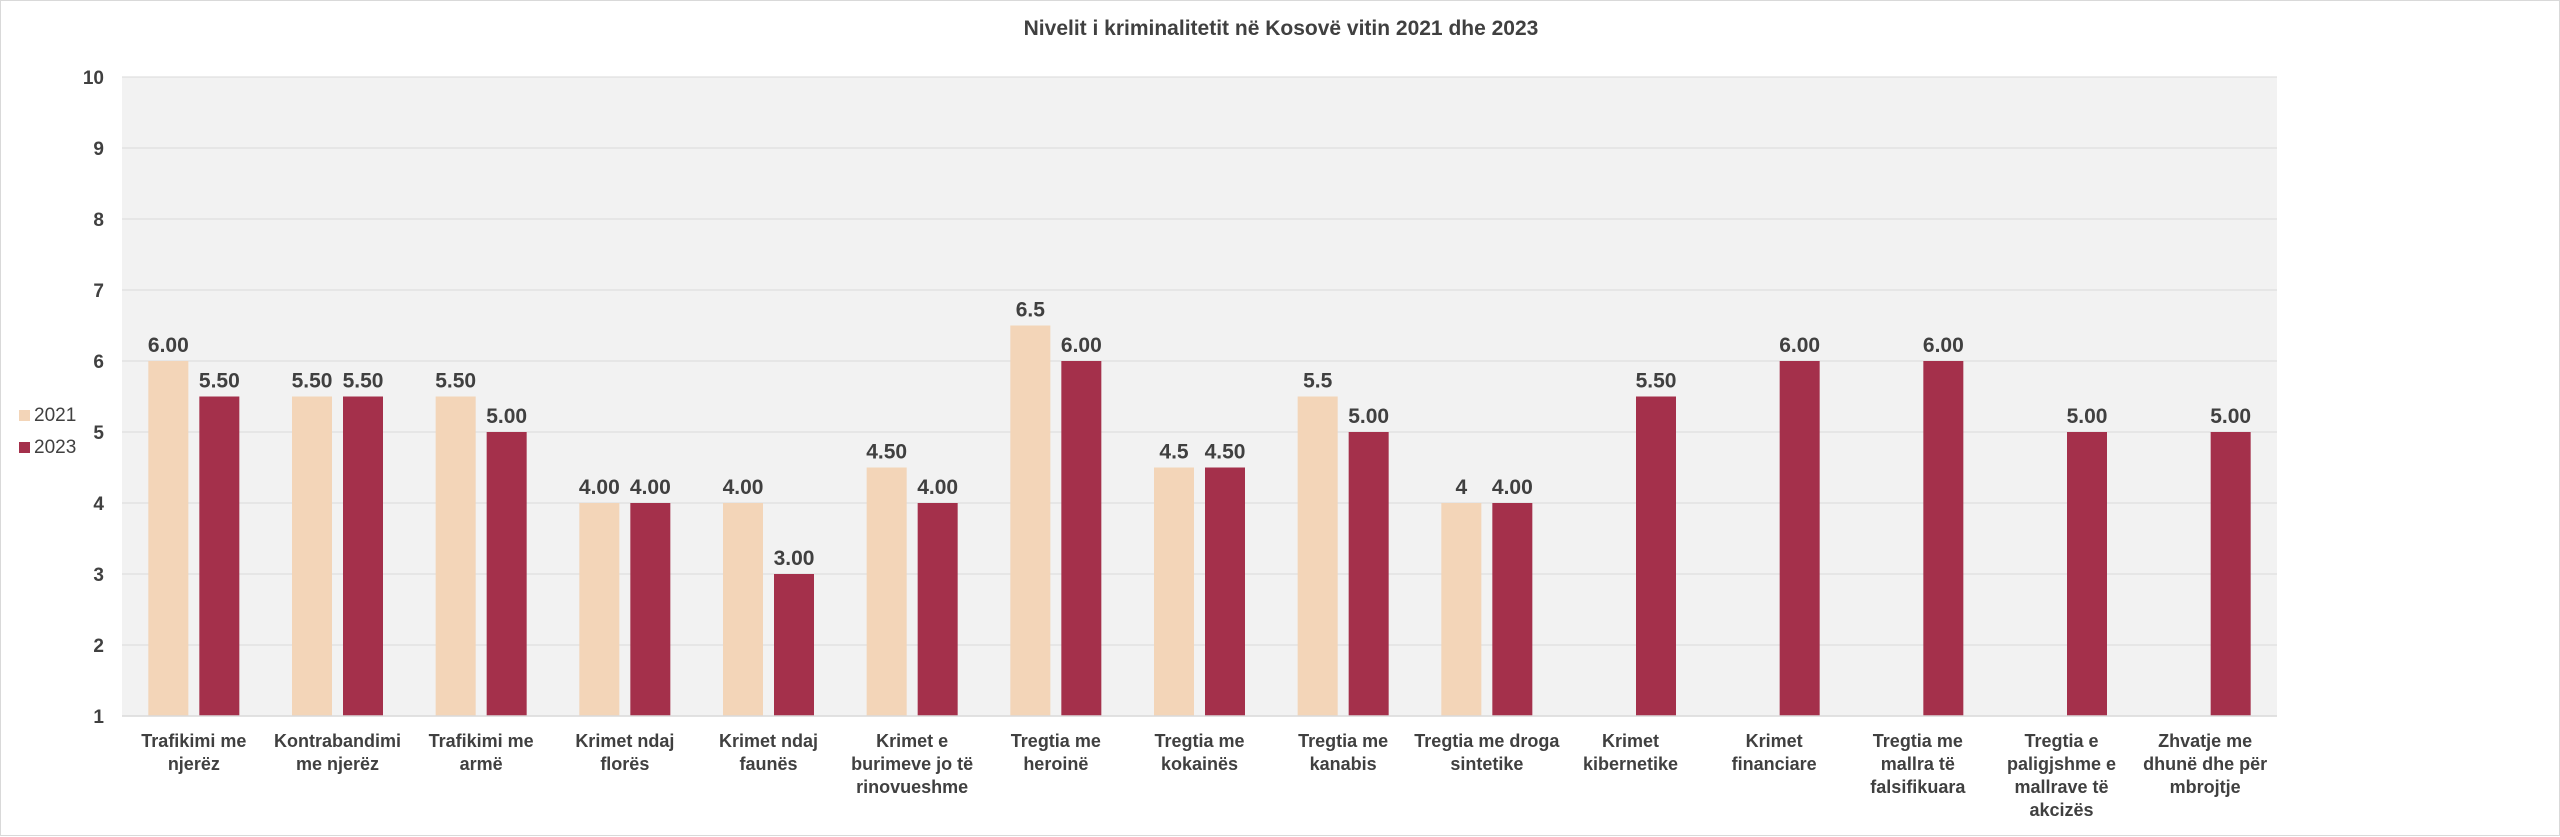 The image size is (2560, 837). I want to click on x-tick-label: Zhvatje me dhunë dhe për mbrojtje, so click(2205, 764).